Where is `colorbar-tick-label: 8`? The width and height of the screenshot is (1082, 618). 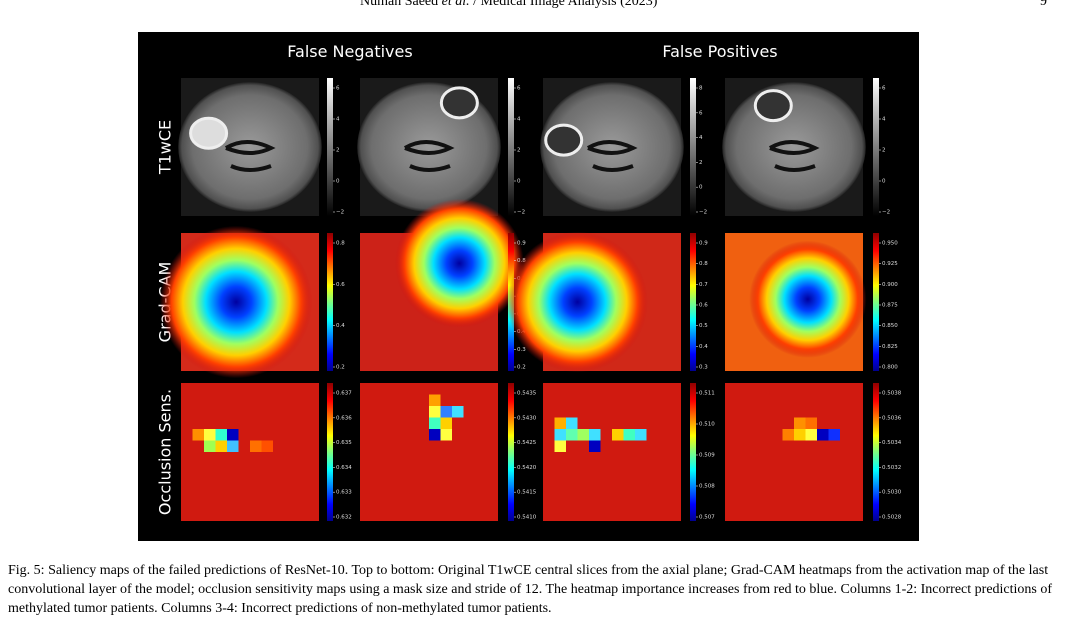
colorbar-tick-label: 8 is located at coordinates (701, 89).